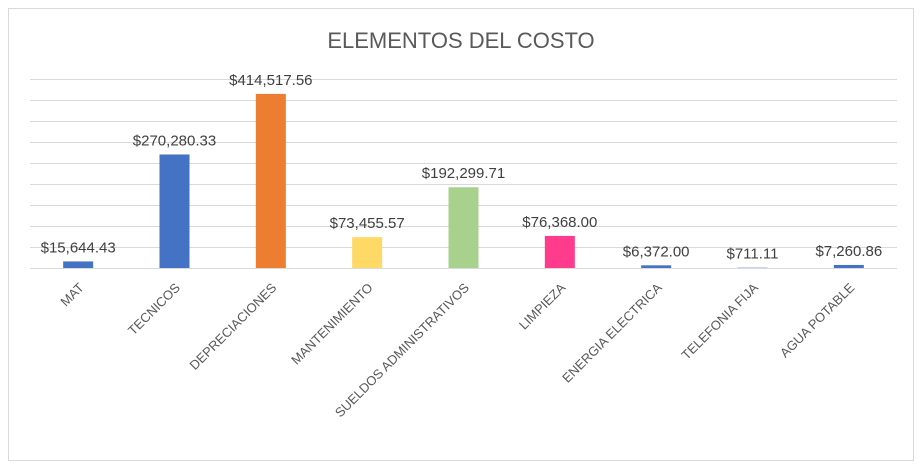  What do you see at coordinates (460, 40) in the screenshot?
I see `chart-title: ELEMENTOS DEL COSTO` at bounding box center [460, 40].